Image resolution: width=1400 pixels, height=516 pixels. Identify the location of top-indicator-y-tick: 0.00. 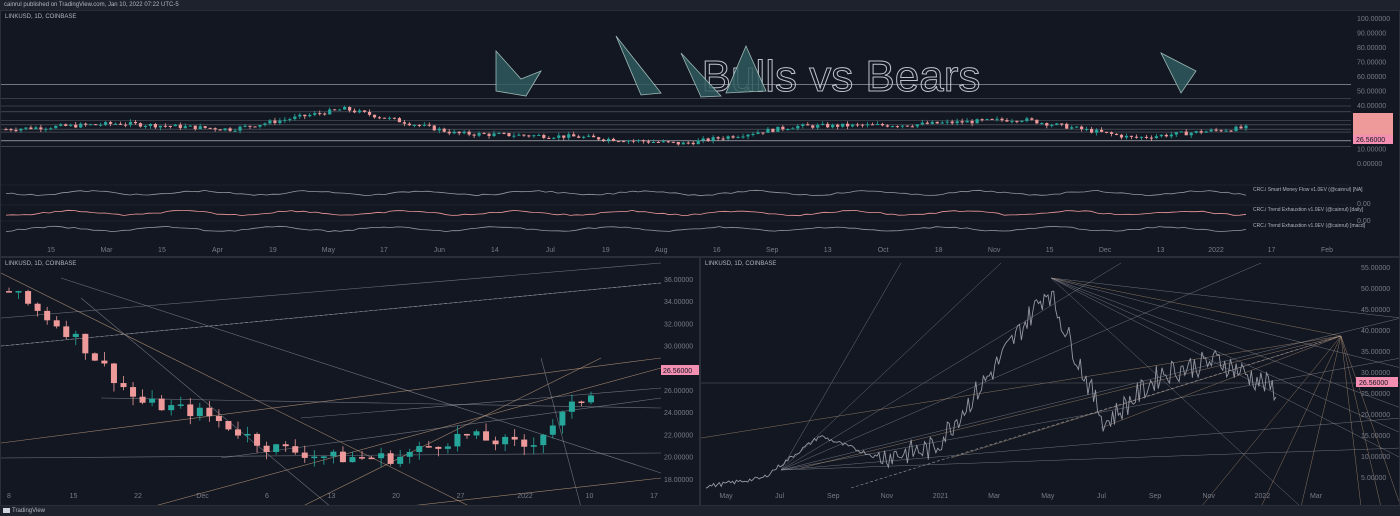
(1364, 204).